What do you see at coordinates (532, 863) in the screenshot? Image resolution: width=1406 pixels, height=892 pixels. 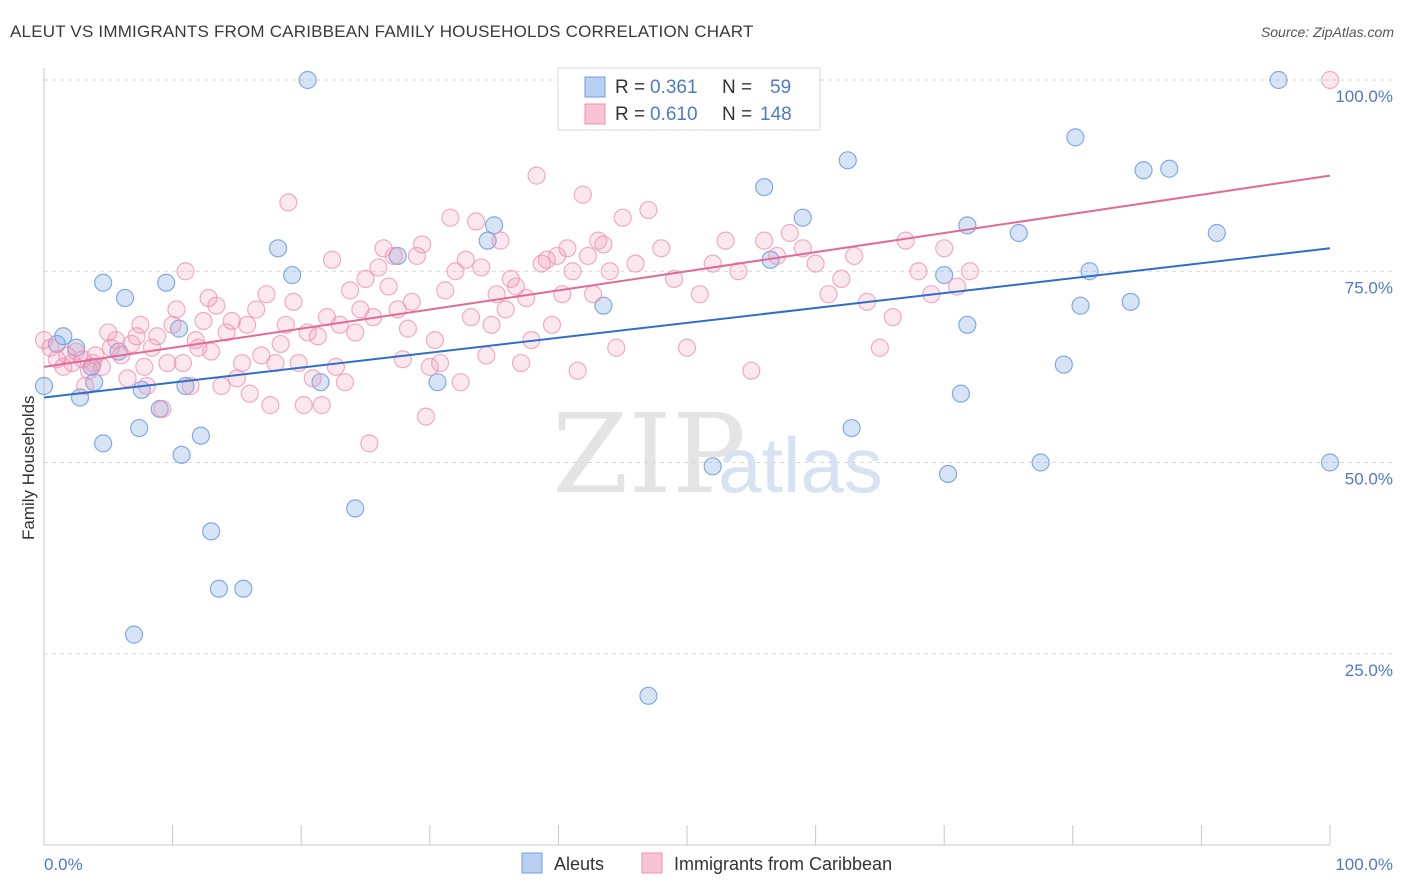 I see `bottom-legend-swatch-aleuts` at bounding box center [532, 863].